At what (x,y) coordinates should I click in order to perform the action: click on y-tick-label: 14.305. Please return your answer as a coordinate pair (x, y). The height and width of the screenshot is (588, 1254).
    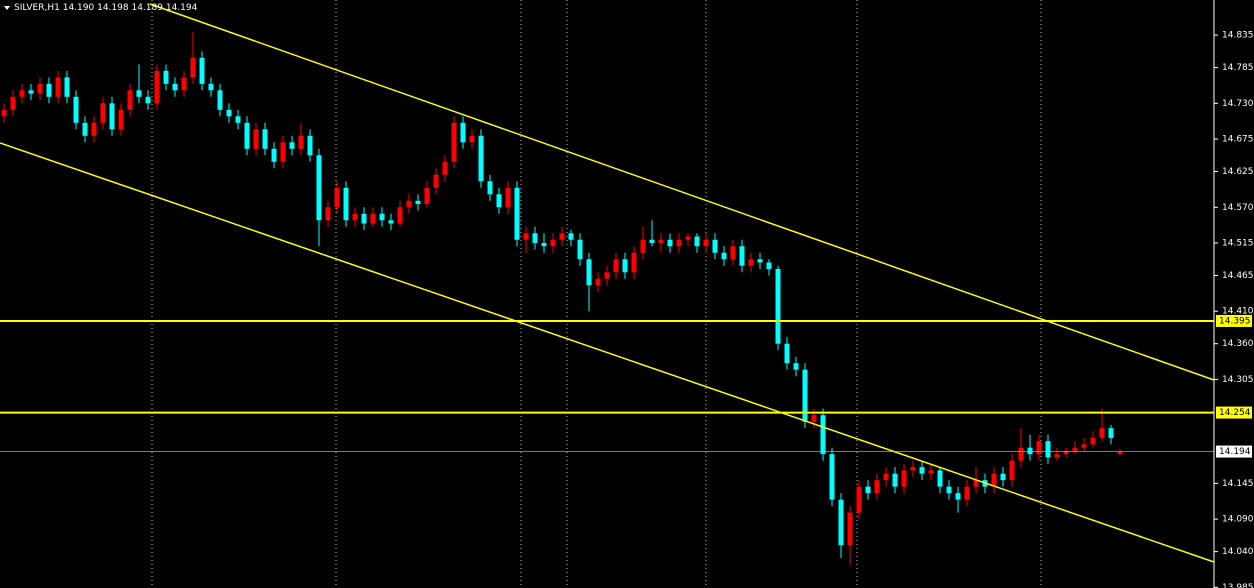
    Looking at the image, I should click on (1238, 380).